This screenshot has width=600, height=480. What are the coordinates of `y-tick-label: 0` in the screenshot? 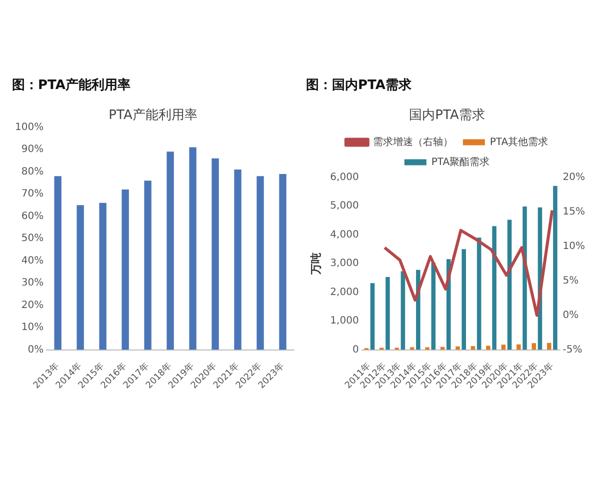 It's located at (355, 350).